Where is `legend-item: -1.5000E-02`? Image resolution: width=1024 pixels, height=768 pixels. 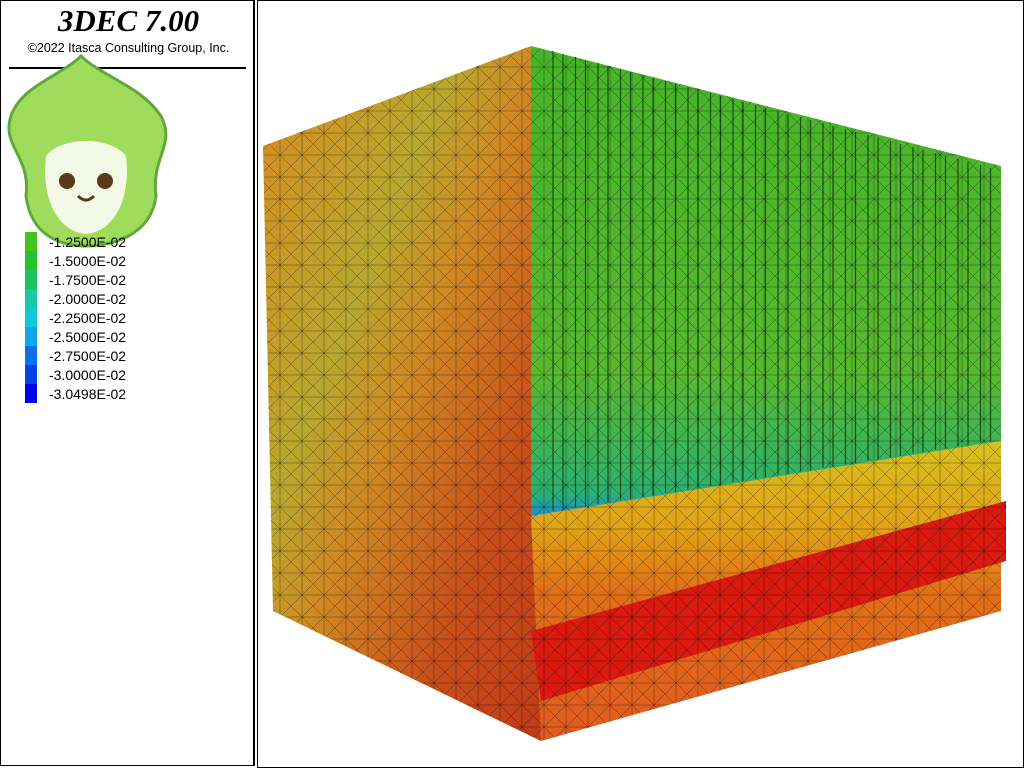 legend-item: -1.5000E-02 is located at coordinates (75, 260).